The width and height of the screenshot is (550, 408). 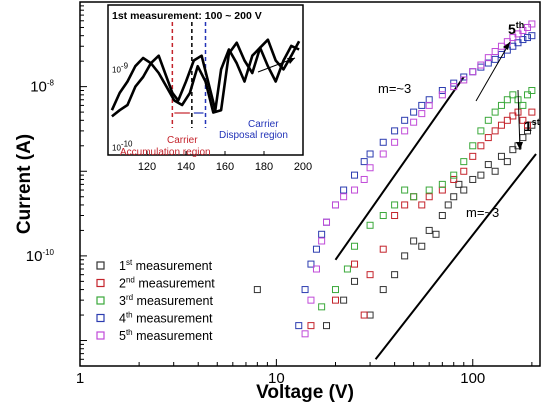 What do you see at coordinates (399, 168) in the screenshot?
I see `fit-line` at bounding box center [399, 168].